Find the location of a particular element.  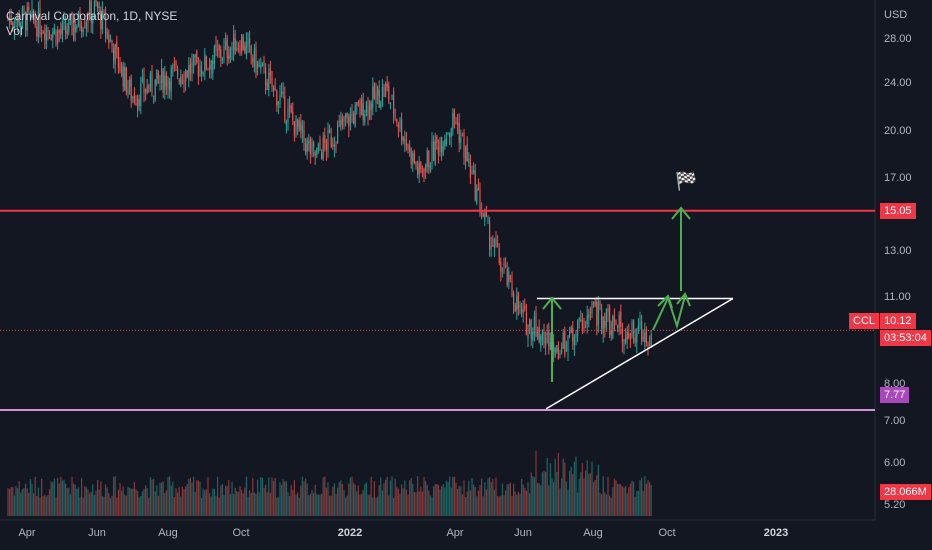

symbol-tag: CCL is located at coordinates (864, 321).